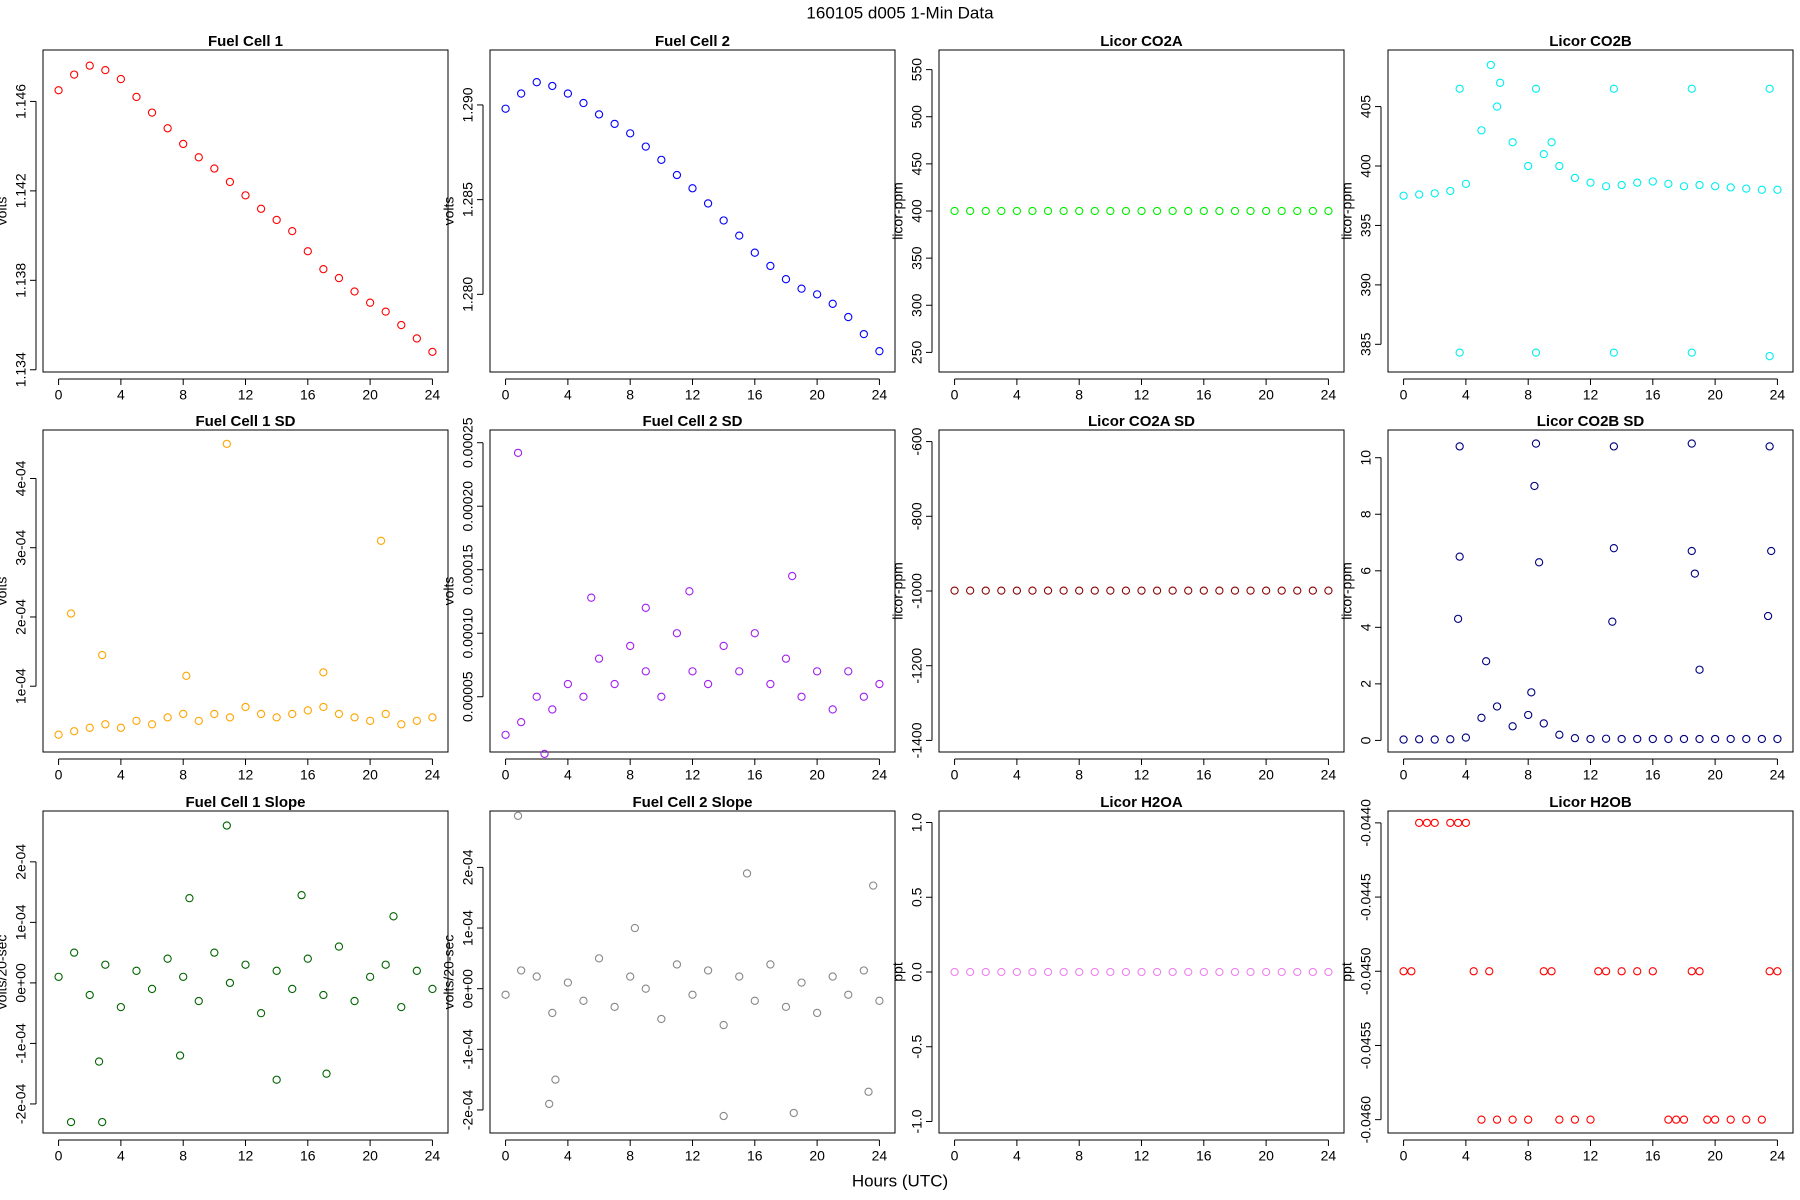  What do you see at coordinates (468, 1110) in the screenshot?
I see `y-tick-label: -2e-04` at bounding box center [468, 1110].